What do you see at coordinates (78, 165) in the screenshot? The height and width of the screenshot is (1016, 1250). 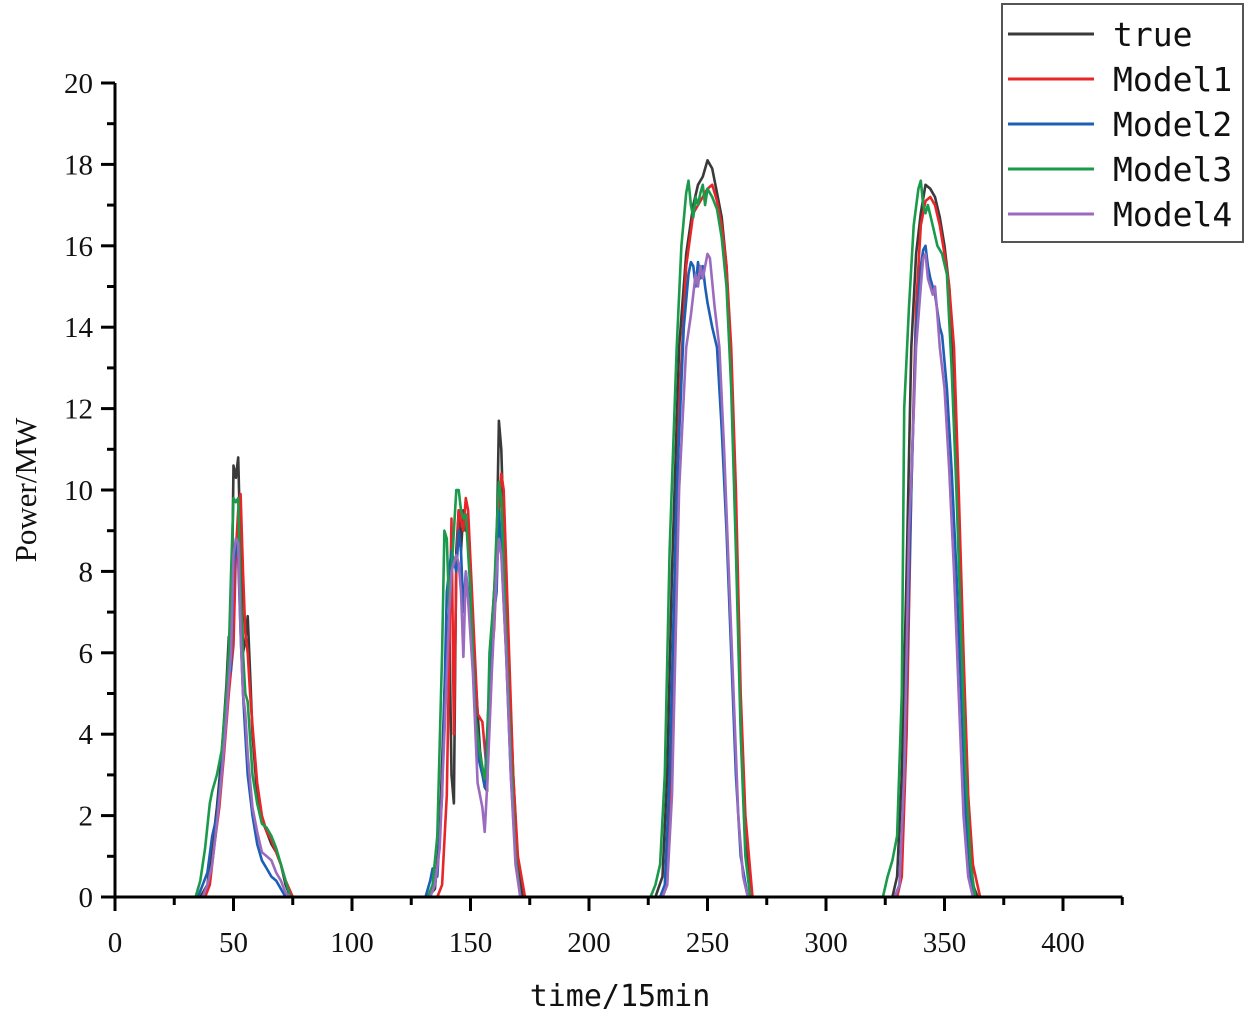 I see `y-tick-label: 18` at bounding box center [78, 165].